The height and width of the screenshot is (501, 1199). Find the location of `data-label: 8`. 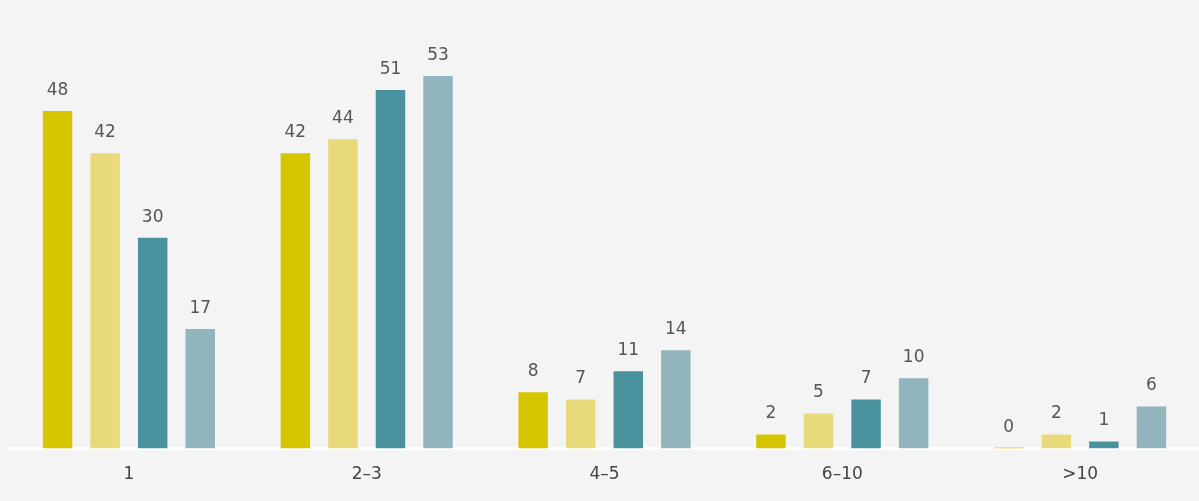

data-label: 8 is located at coordinates (533, 370).